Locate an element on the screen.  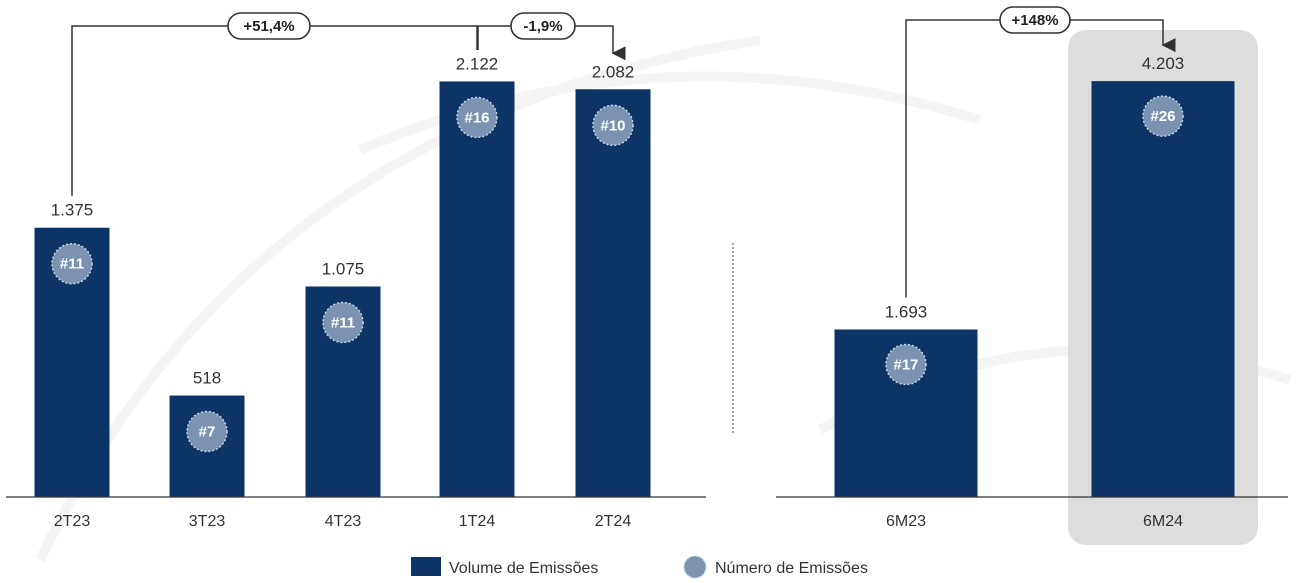
count-label-6m23: #17 is located at coordinates (905, 364).